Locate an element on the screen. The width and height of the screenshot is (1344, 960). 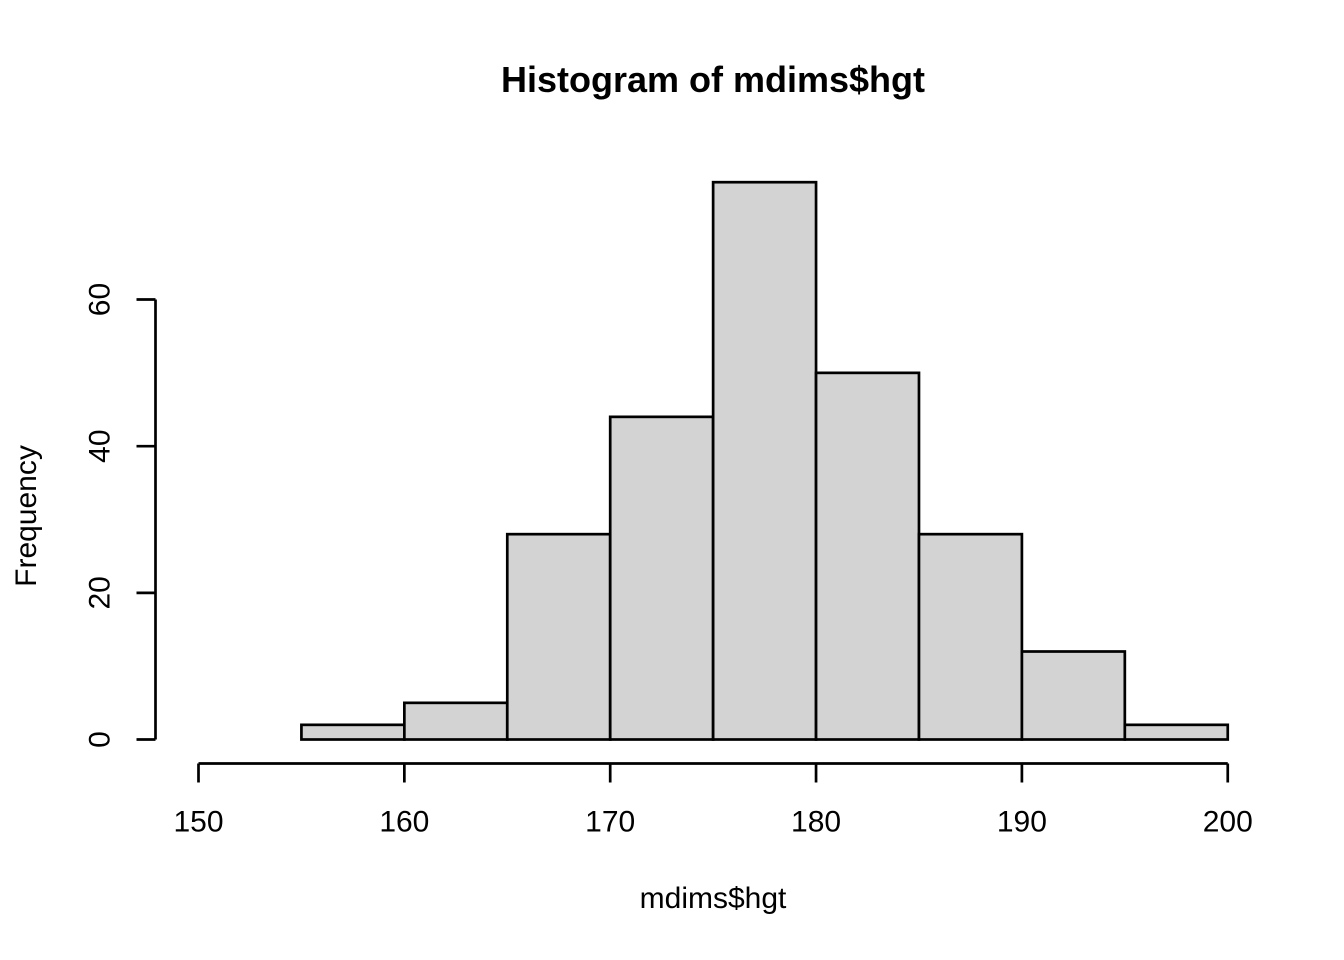
x-tick-label: 160 is located at coordinates (404, 822).